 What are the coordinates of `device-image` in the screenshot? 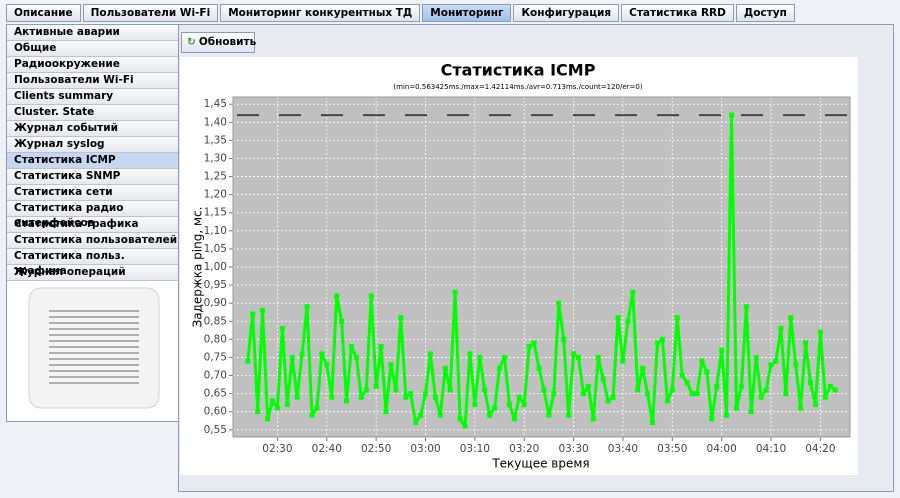 It's located at (94, 348).